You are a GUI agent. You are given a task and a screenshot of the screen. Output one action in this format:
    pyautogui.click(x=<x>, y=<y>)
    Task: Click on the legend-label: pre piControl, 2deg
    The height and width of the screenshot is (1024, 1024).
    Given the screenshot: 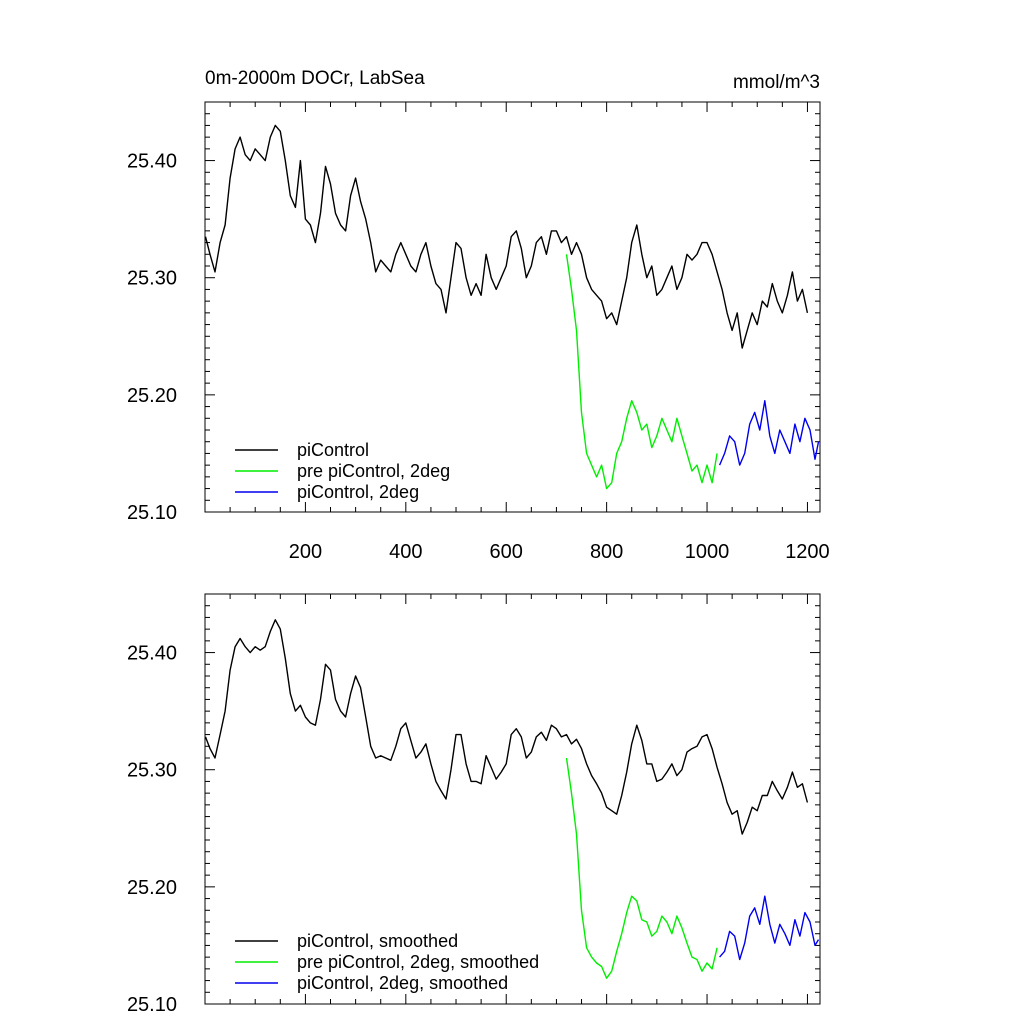 What is the action you would take?
    pyautogui.click(x=373, y=471)
    